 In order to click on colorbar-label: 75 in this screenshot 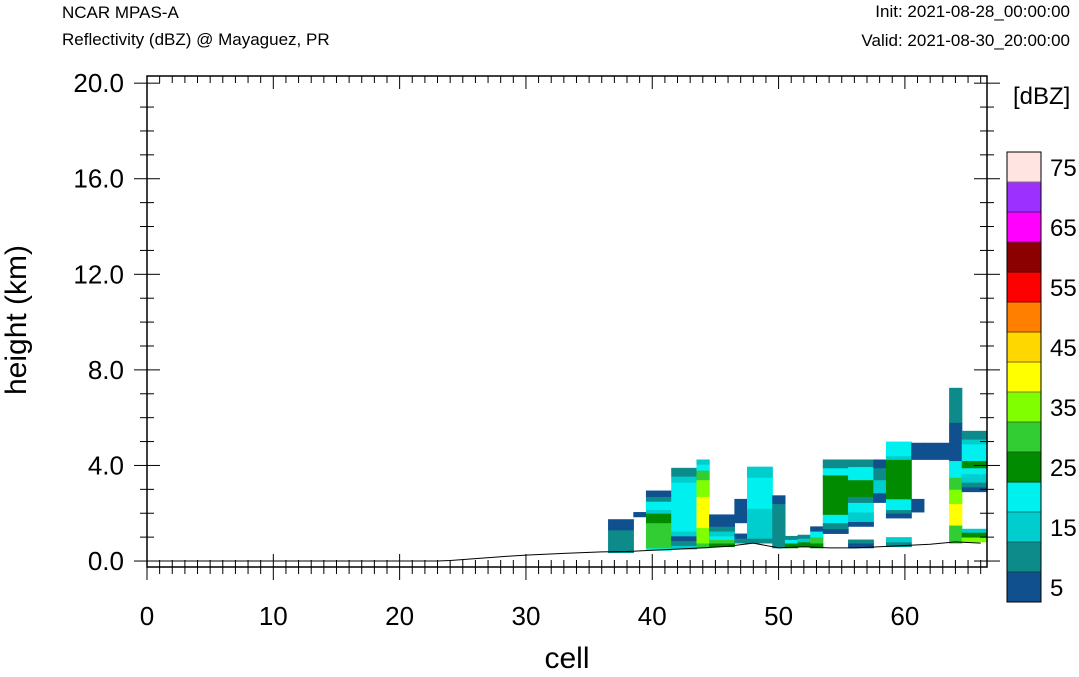, I will do `click(1063, 168)`.